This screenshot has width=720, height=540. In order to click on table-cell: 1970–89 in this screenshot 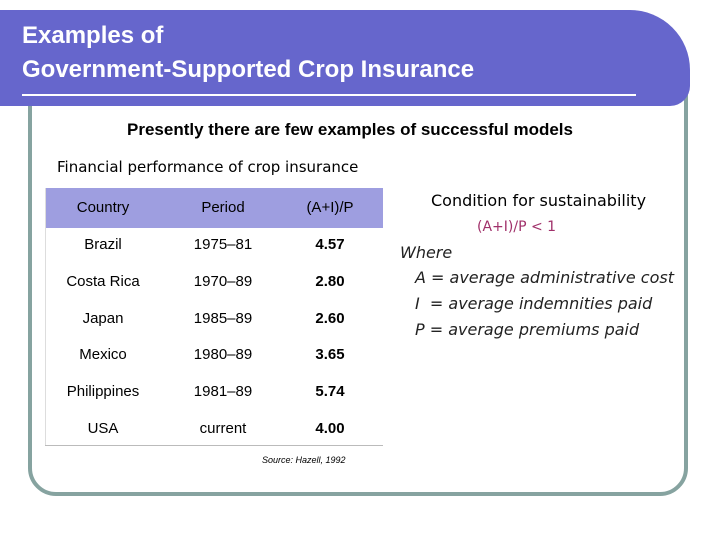, I will do `click(223, 281)`.